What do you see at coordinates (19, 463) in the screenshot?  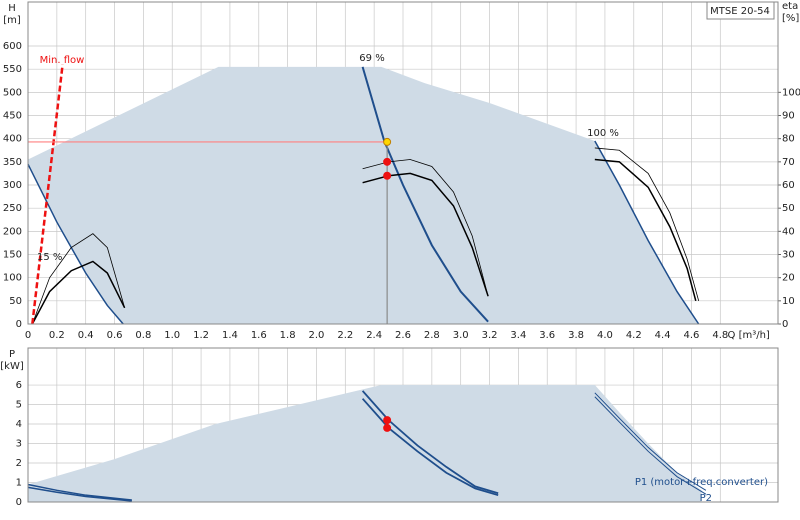 I see `y-tick-label: 2` at bounding box center [19, 463].